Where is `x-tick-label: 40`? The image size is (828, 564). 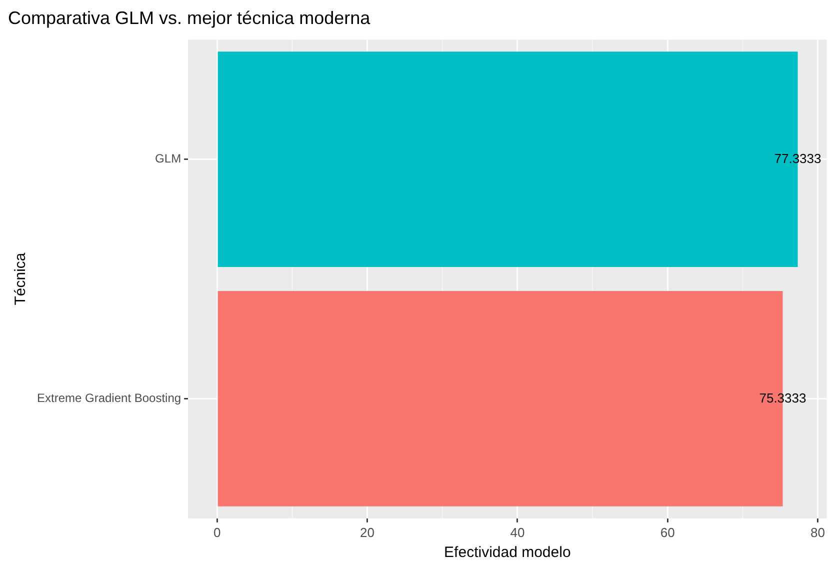 x-tick-label: 40 is located at coordinates (517, 532).